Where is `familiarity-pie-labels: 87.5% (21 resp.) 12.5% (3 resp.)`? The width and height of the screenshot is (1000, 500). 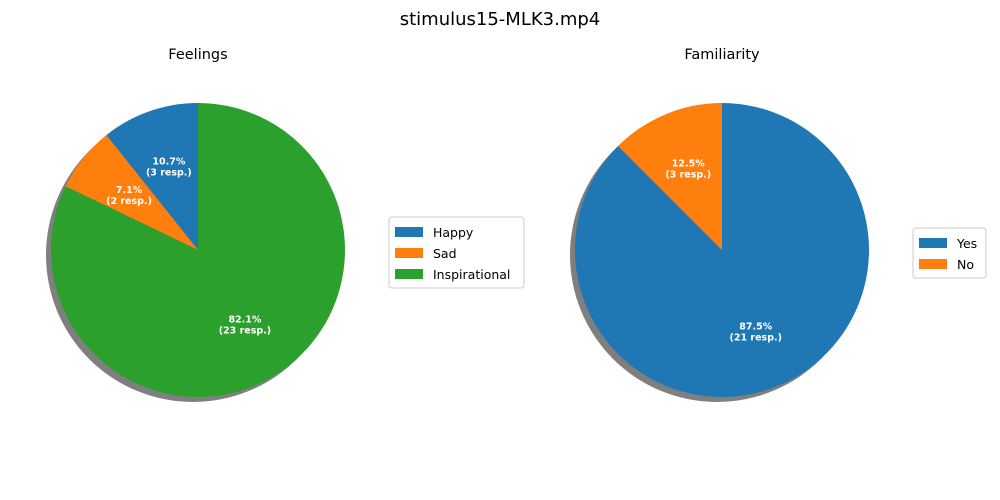
familiarity-pie-labels: 87.5% (21 resp.) 12.5% (3 resp.) is located at coordinates (723, 251).